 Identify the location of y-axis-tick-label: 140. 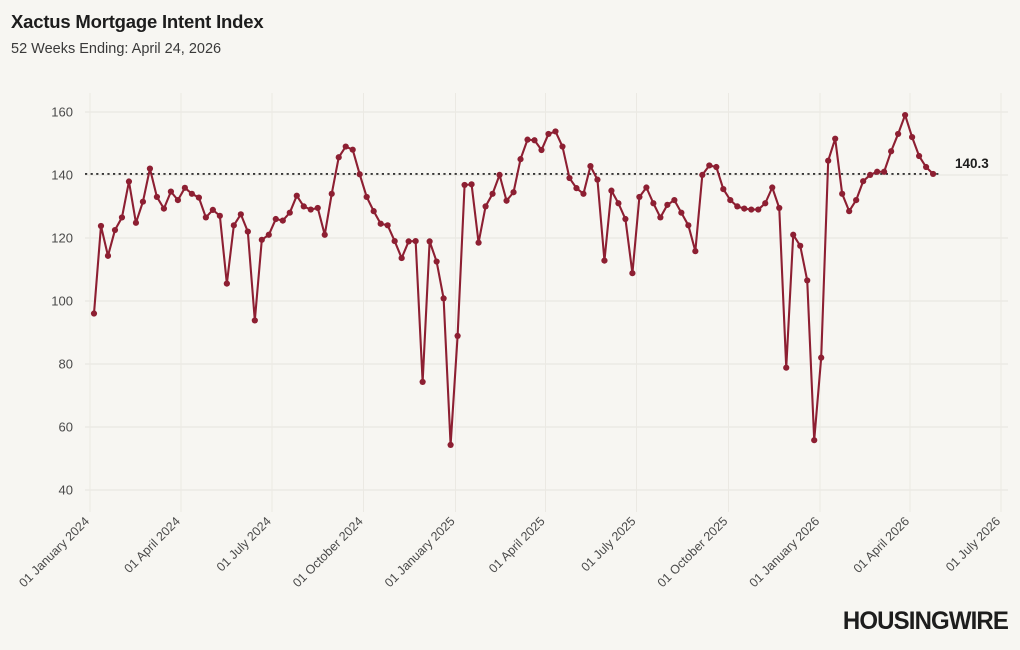
(62, 174).